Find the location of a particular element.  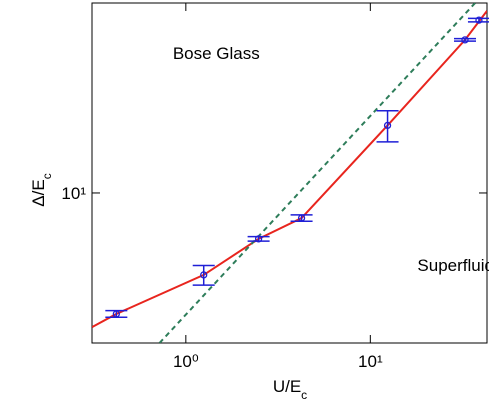

annotation: Superfluid is located at coordinates (453, 265).